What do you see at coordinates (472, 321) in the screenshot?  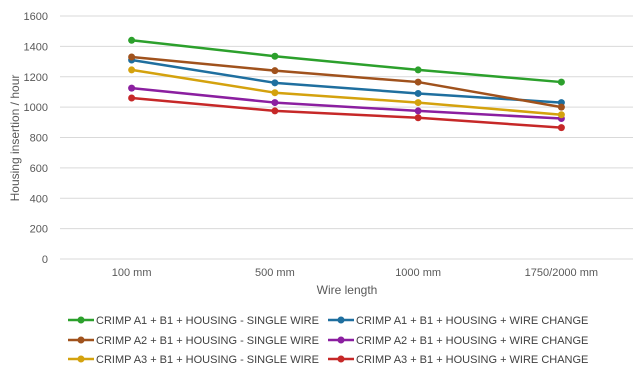 I see `legend-label: CRIMP A1 + B1 + HOUSING + WIRE CHANGE` at bounding box center [472, 321].